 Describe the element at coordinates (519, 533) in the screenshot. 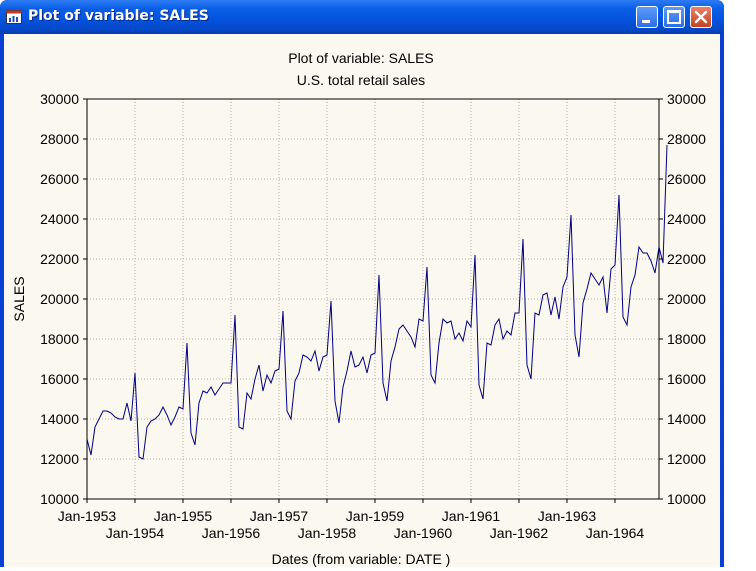

I see `x-tick-label: Jan-1962` at that location.